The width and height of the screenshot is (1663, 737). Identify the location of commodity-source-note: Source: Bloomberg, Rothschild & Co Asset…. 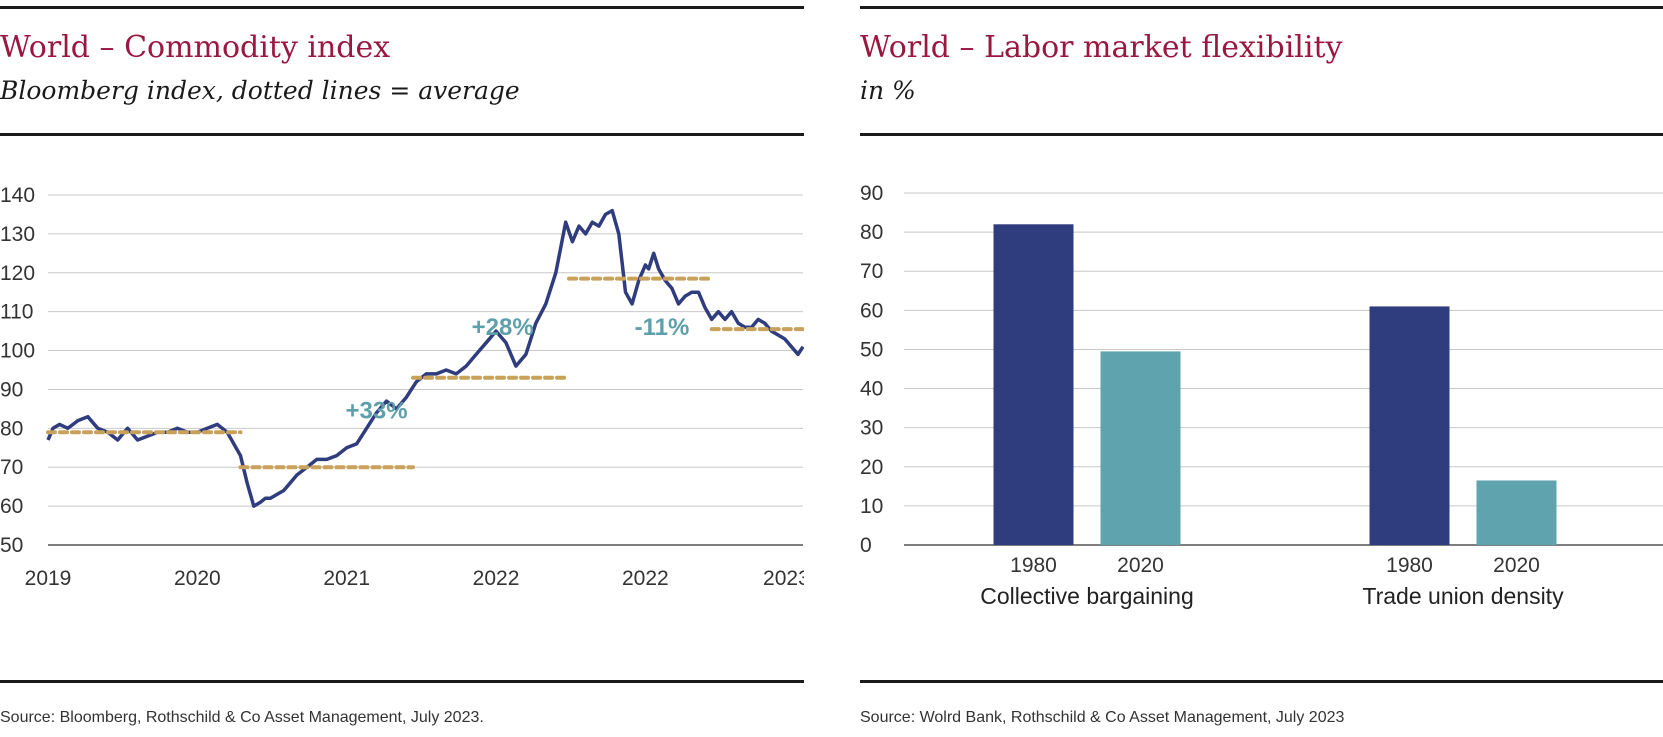
(242, 717).